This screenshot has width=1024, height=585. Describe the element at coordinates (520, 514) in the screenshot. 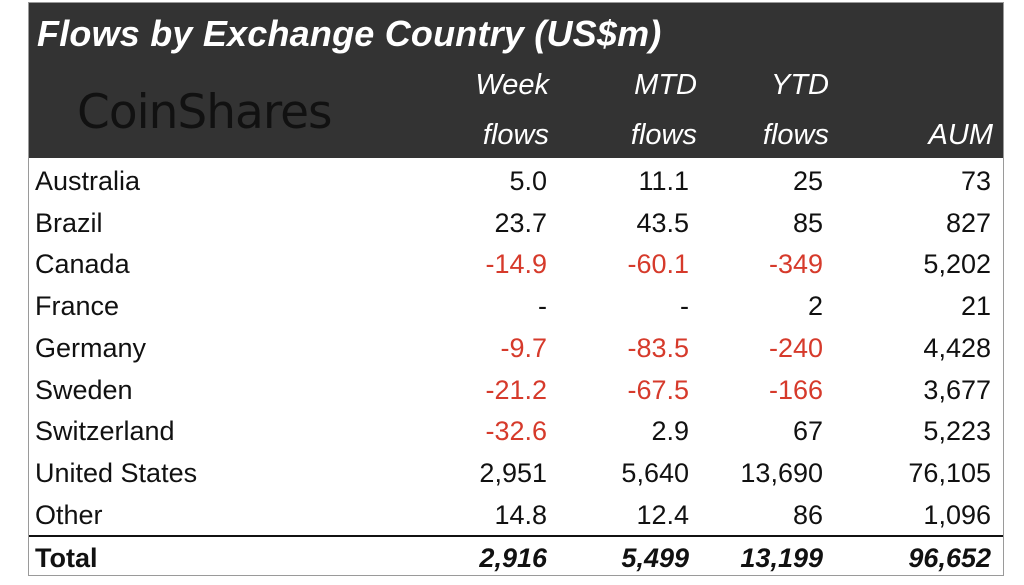

I see `week-cell: 14.8` at that location.